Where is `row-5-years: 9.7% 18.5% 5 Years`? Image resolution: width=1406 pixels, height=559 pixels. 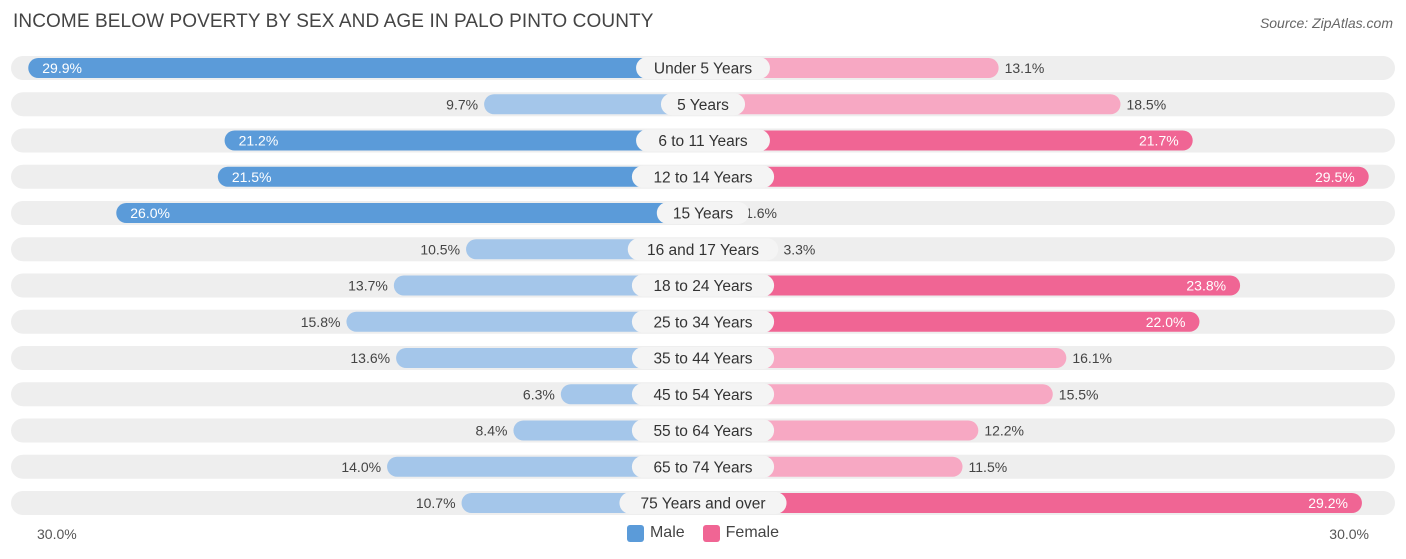 row-5-years: 9.7% 18.5% 5 Years is located at coordinates (703, 104).